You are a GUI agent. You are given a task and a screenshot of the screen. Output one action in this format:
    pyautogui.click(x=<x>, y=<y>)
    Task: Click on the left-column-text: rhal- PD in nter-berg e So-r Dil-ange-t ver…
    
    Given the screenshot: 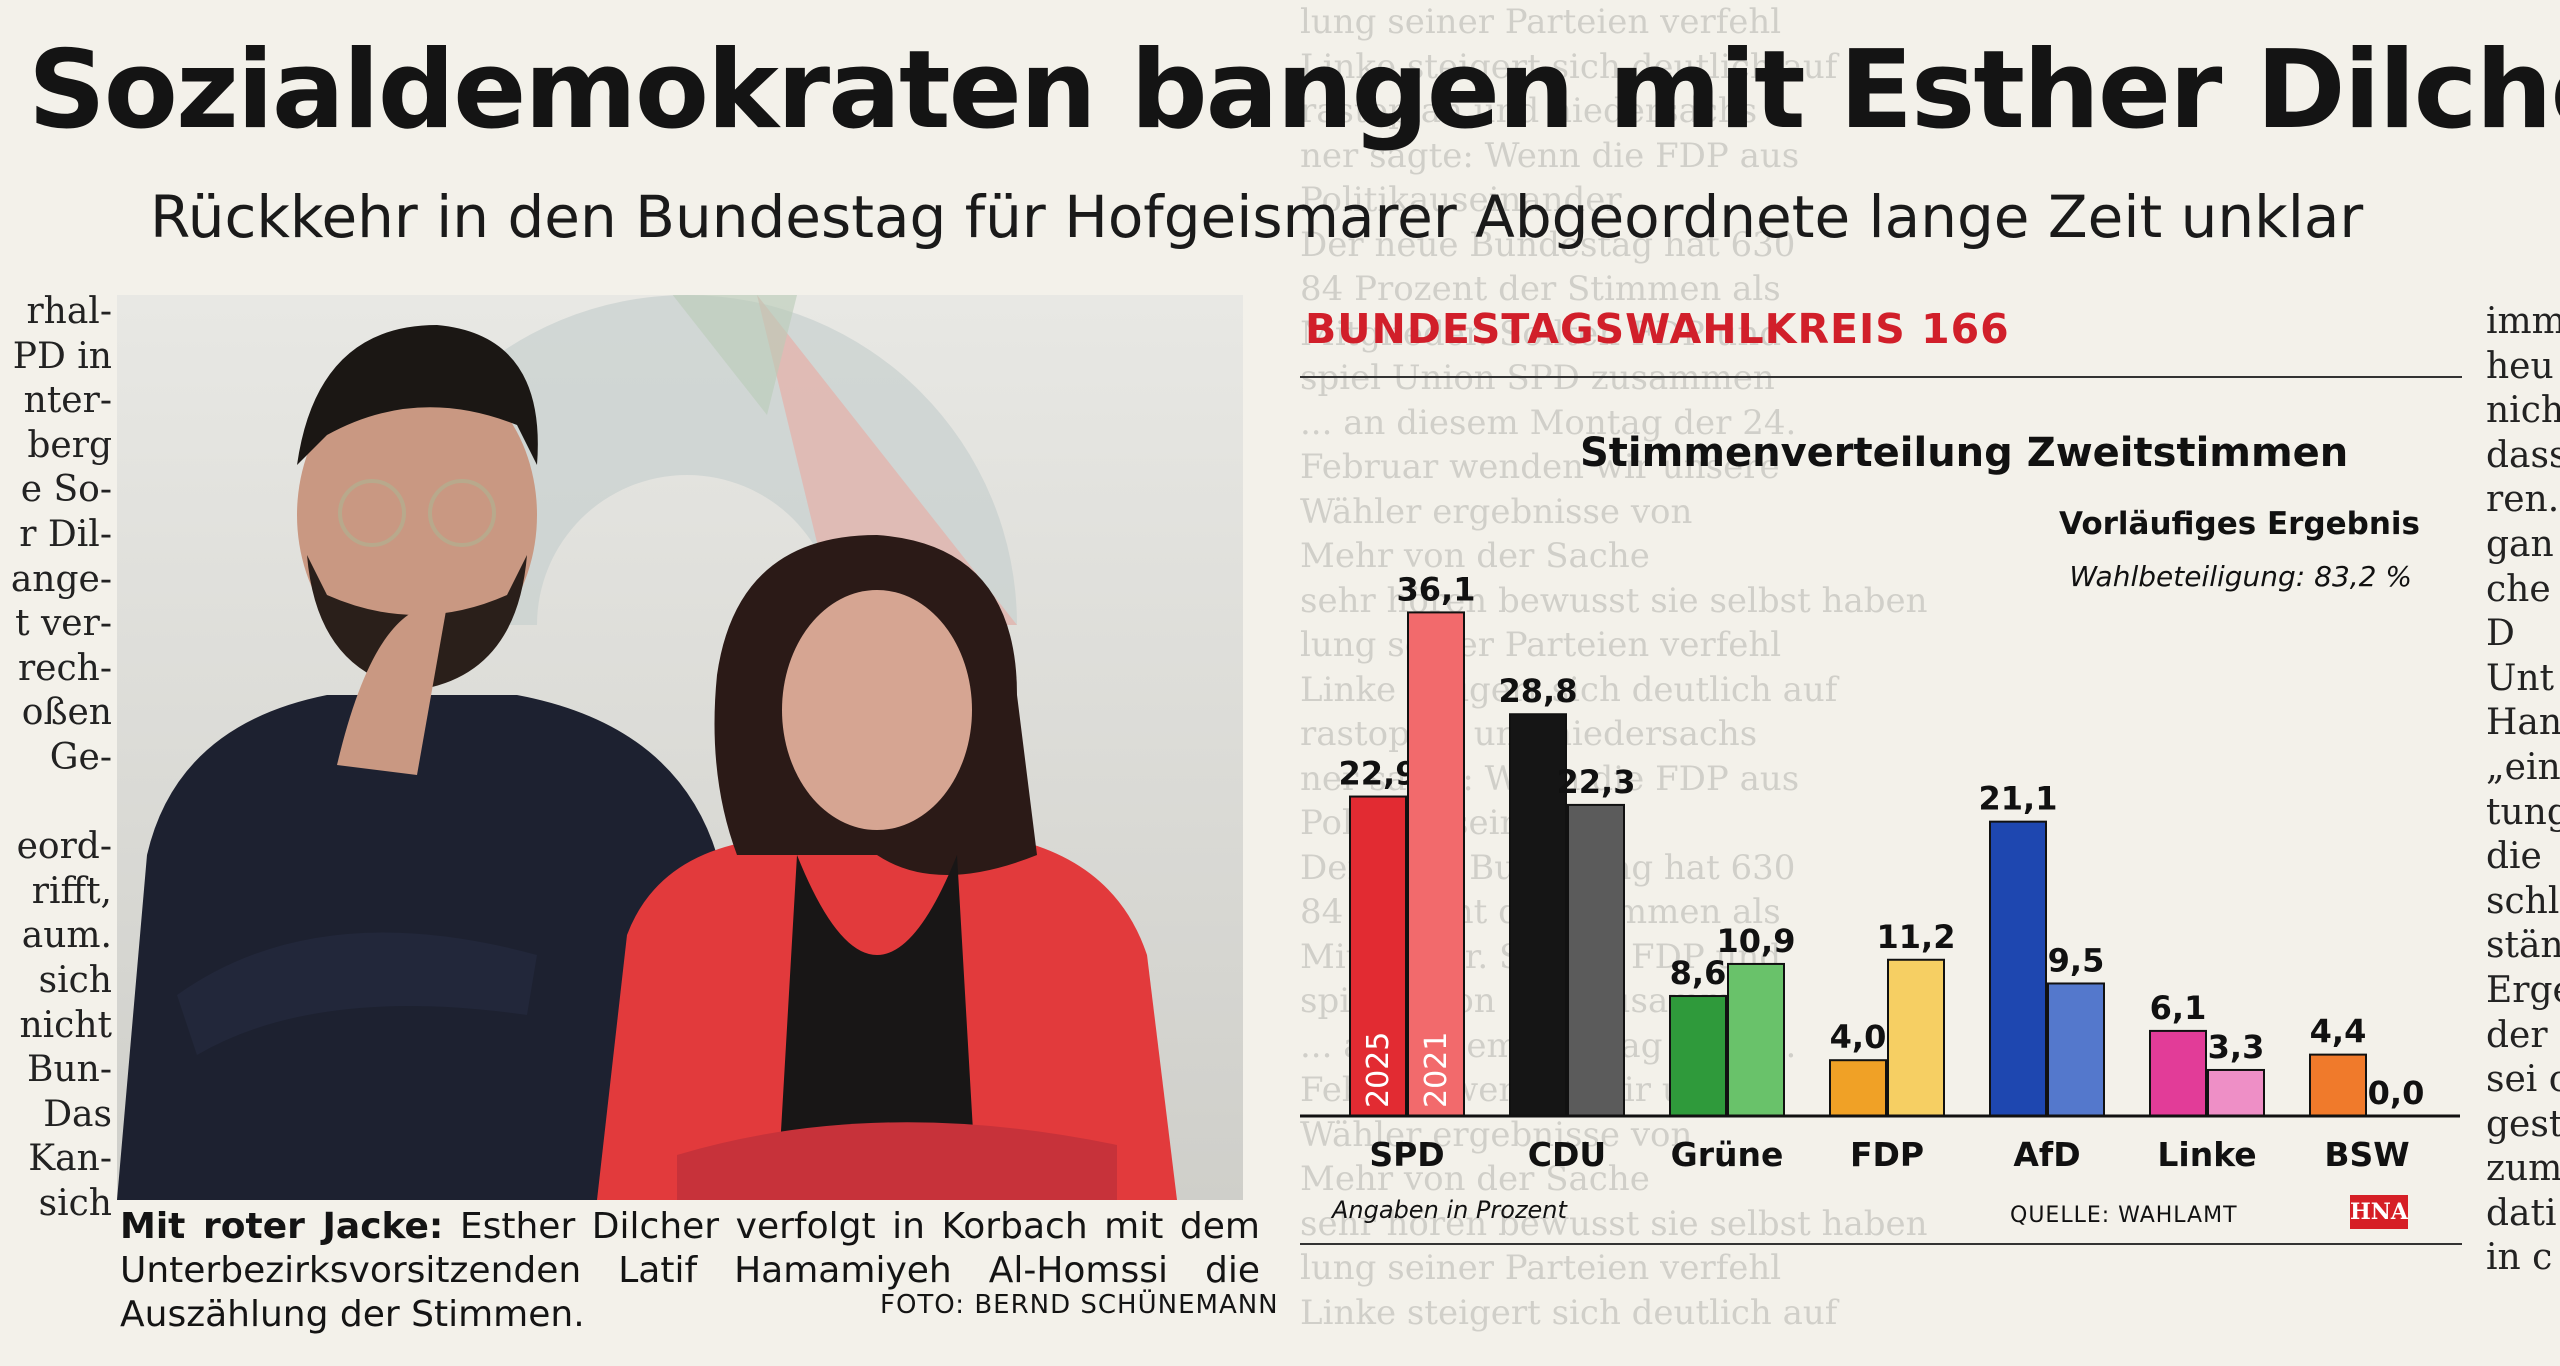 What is the action you would take?
    pyautogui.click(x=56, y=758)
    